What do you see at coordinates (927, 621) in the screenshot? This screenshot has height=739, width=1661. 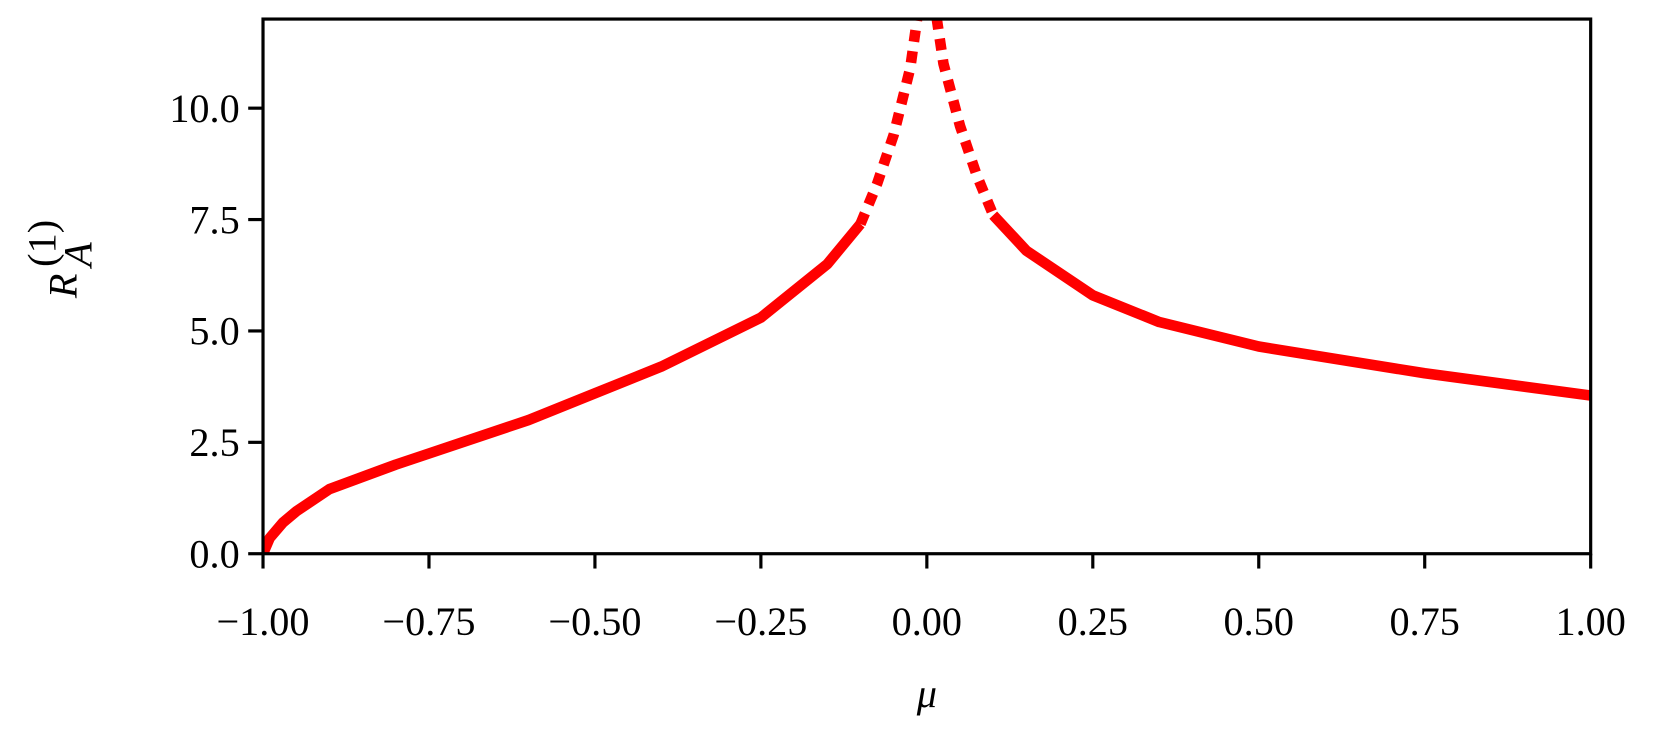 I see `x-tick-label: 0.00` at bounding box center [927, 621].